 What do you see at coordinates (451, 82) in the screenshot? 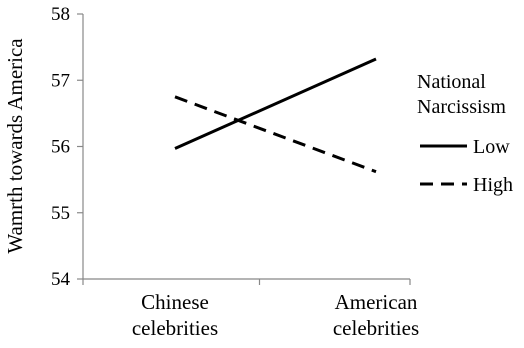
I see `legend-title-line: National` at bounding box center [451, 82].